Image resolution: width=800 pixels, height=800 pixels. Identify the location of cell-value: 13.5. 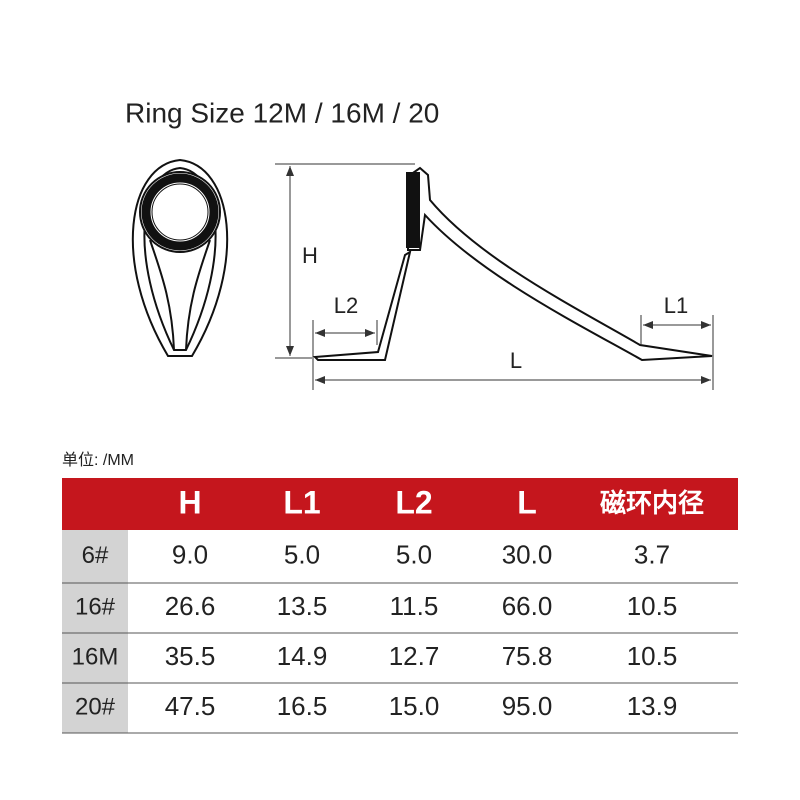
(302, 606).